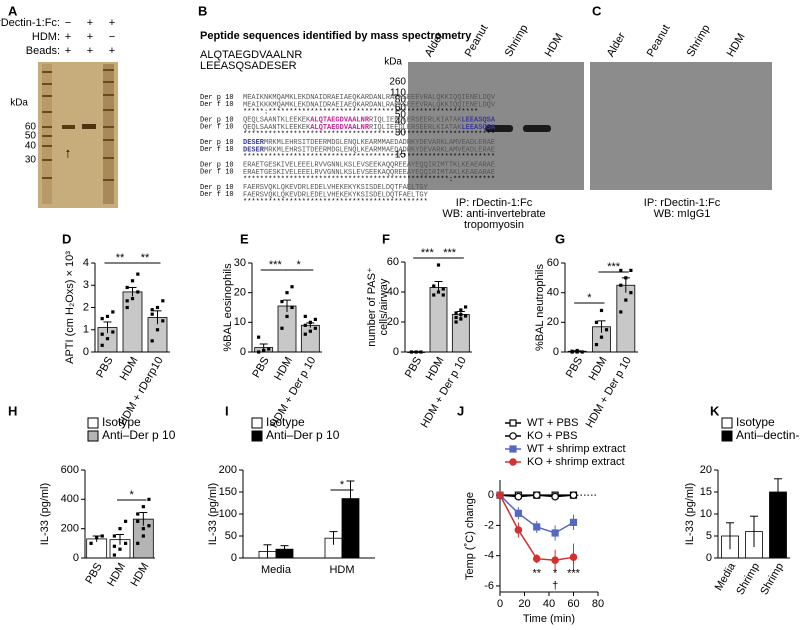  Describe the element at coordinates (494, 225) in the screenshot. I see `caption: tropomyosin` at that location.